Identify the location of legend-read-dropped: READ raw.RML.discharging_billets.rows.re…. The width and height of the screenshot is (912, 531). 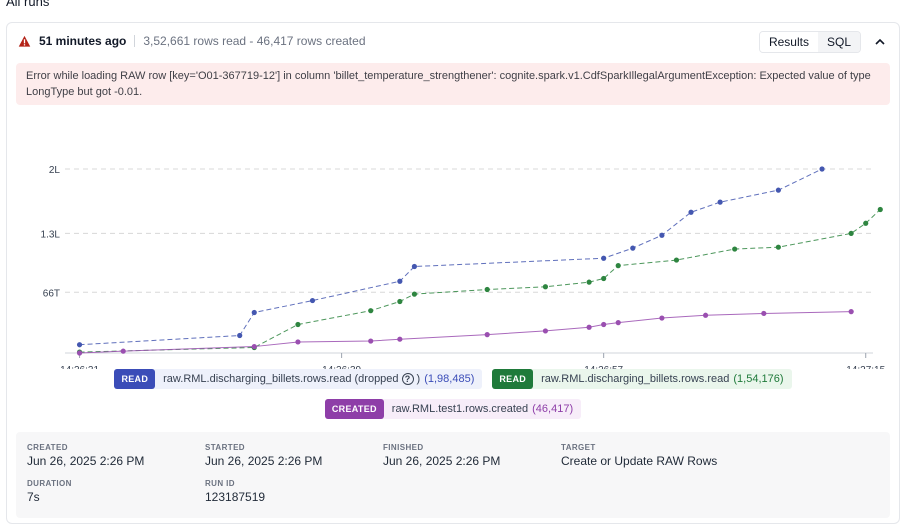
(298, 379).